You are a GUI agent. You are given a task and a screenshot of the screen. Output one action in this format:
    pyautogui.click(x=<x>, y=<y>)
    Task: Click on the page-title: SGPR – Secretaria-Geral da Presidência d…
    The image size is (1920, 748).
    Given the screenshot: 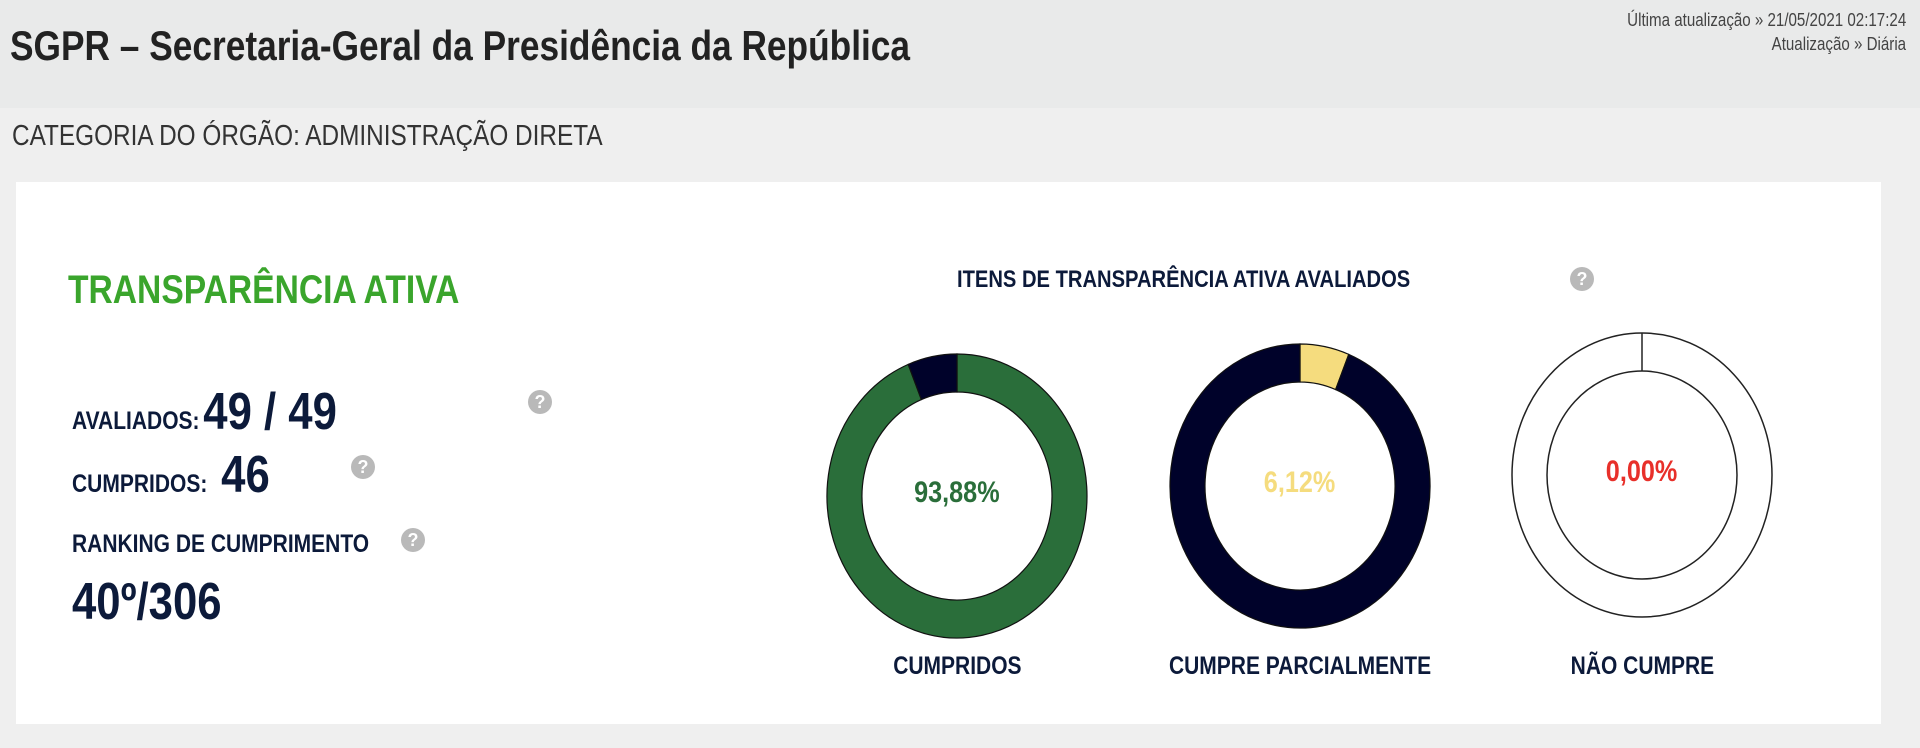 What is the action you would take?
    pyautogui.click(x=460, y=45)
    